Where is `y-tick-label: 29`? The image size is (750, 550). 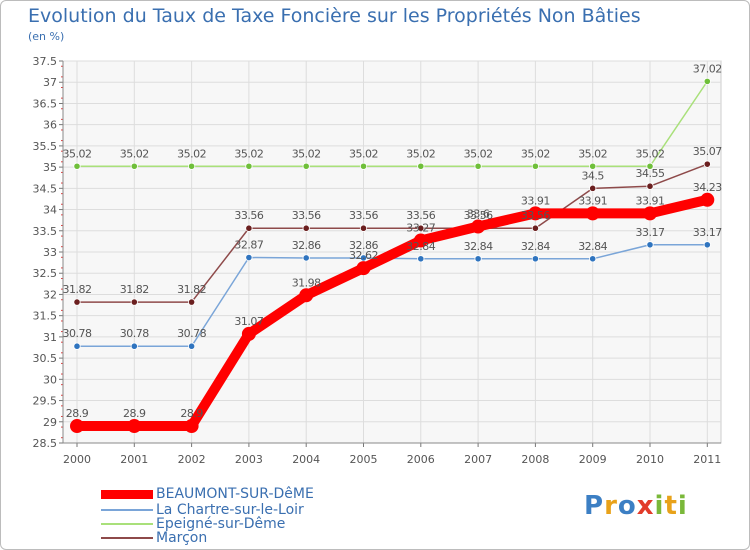 y-tick-label: 29 is located at coordinates (50, 422).